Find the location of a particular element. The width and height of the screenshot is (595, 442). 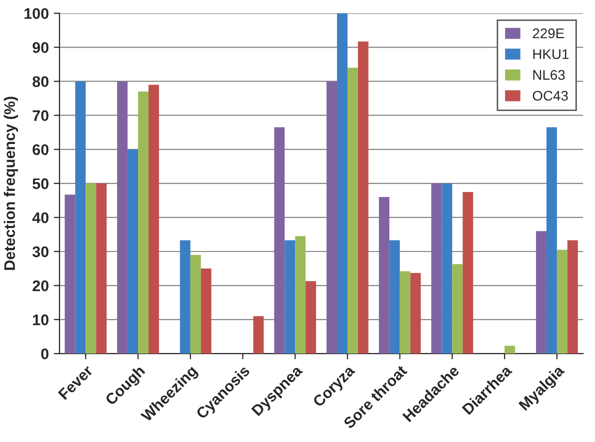

y-tick-label: 90 is located at coordinates (40, 47).